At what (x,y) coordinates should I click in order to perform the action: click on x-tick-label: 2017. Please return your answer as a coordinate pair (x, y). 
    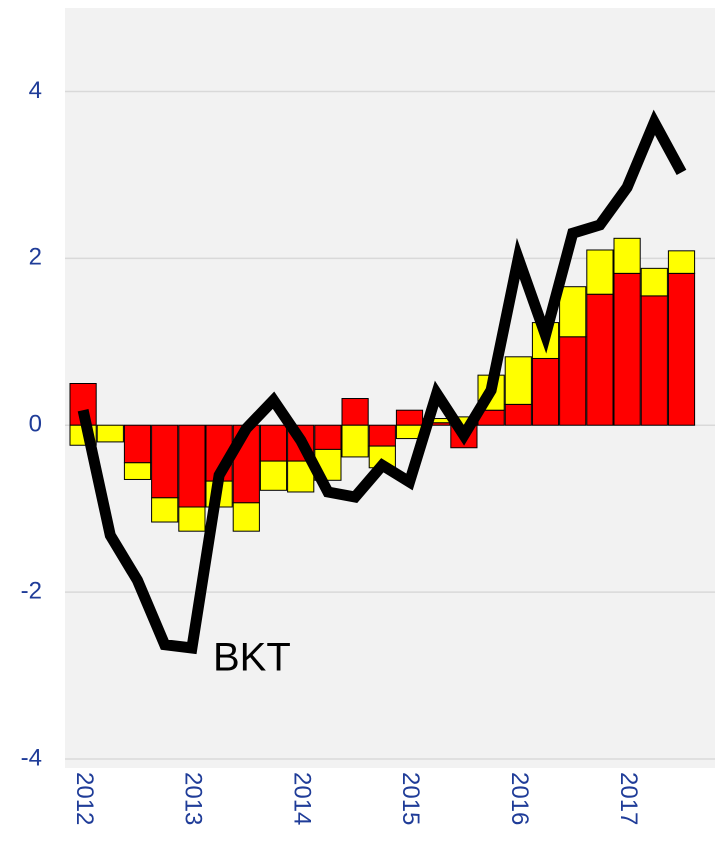
    Looking at the image, I should click on (628, 798).